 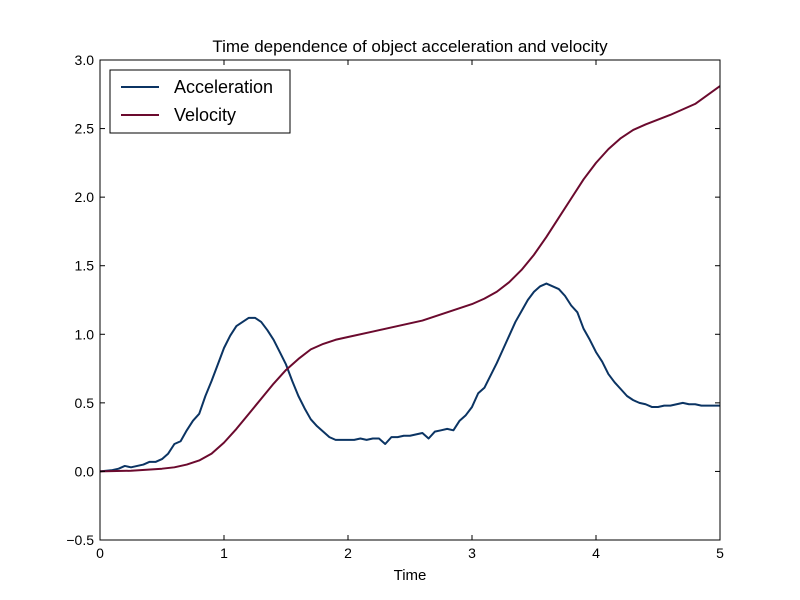 I want to click on y-tick-label: 1.5, so click(x=85, y=266).